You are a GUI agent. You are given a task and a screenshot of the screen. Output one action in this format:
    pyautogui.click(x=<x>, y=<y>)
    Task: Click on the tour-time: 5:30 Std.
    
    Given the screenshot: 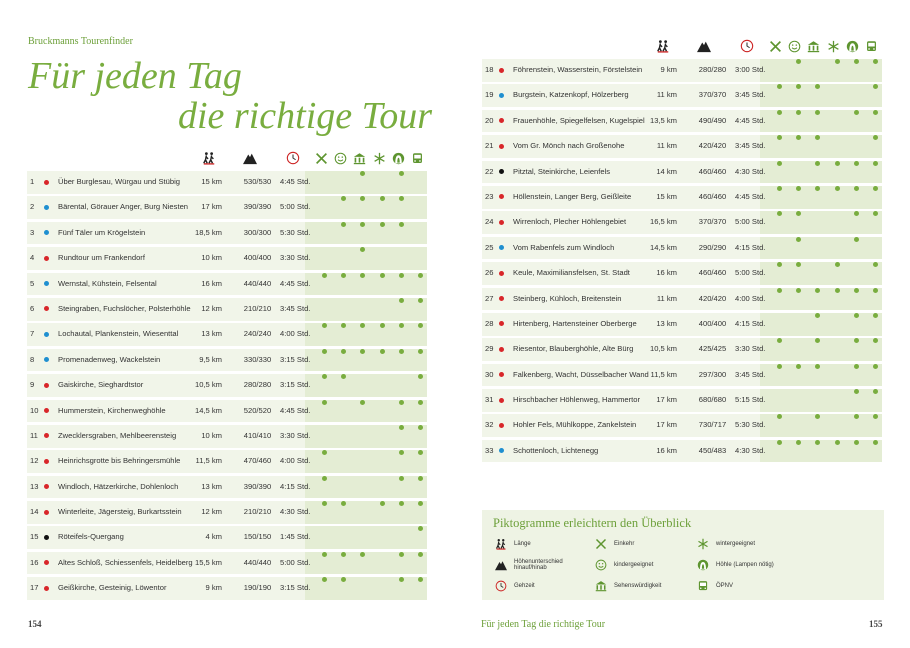 What is the action you would take?
    pyautogui.click(x=750, y=425)
    